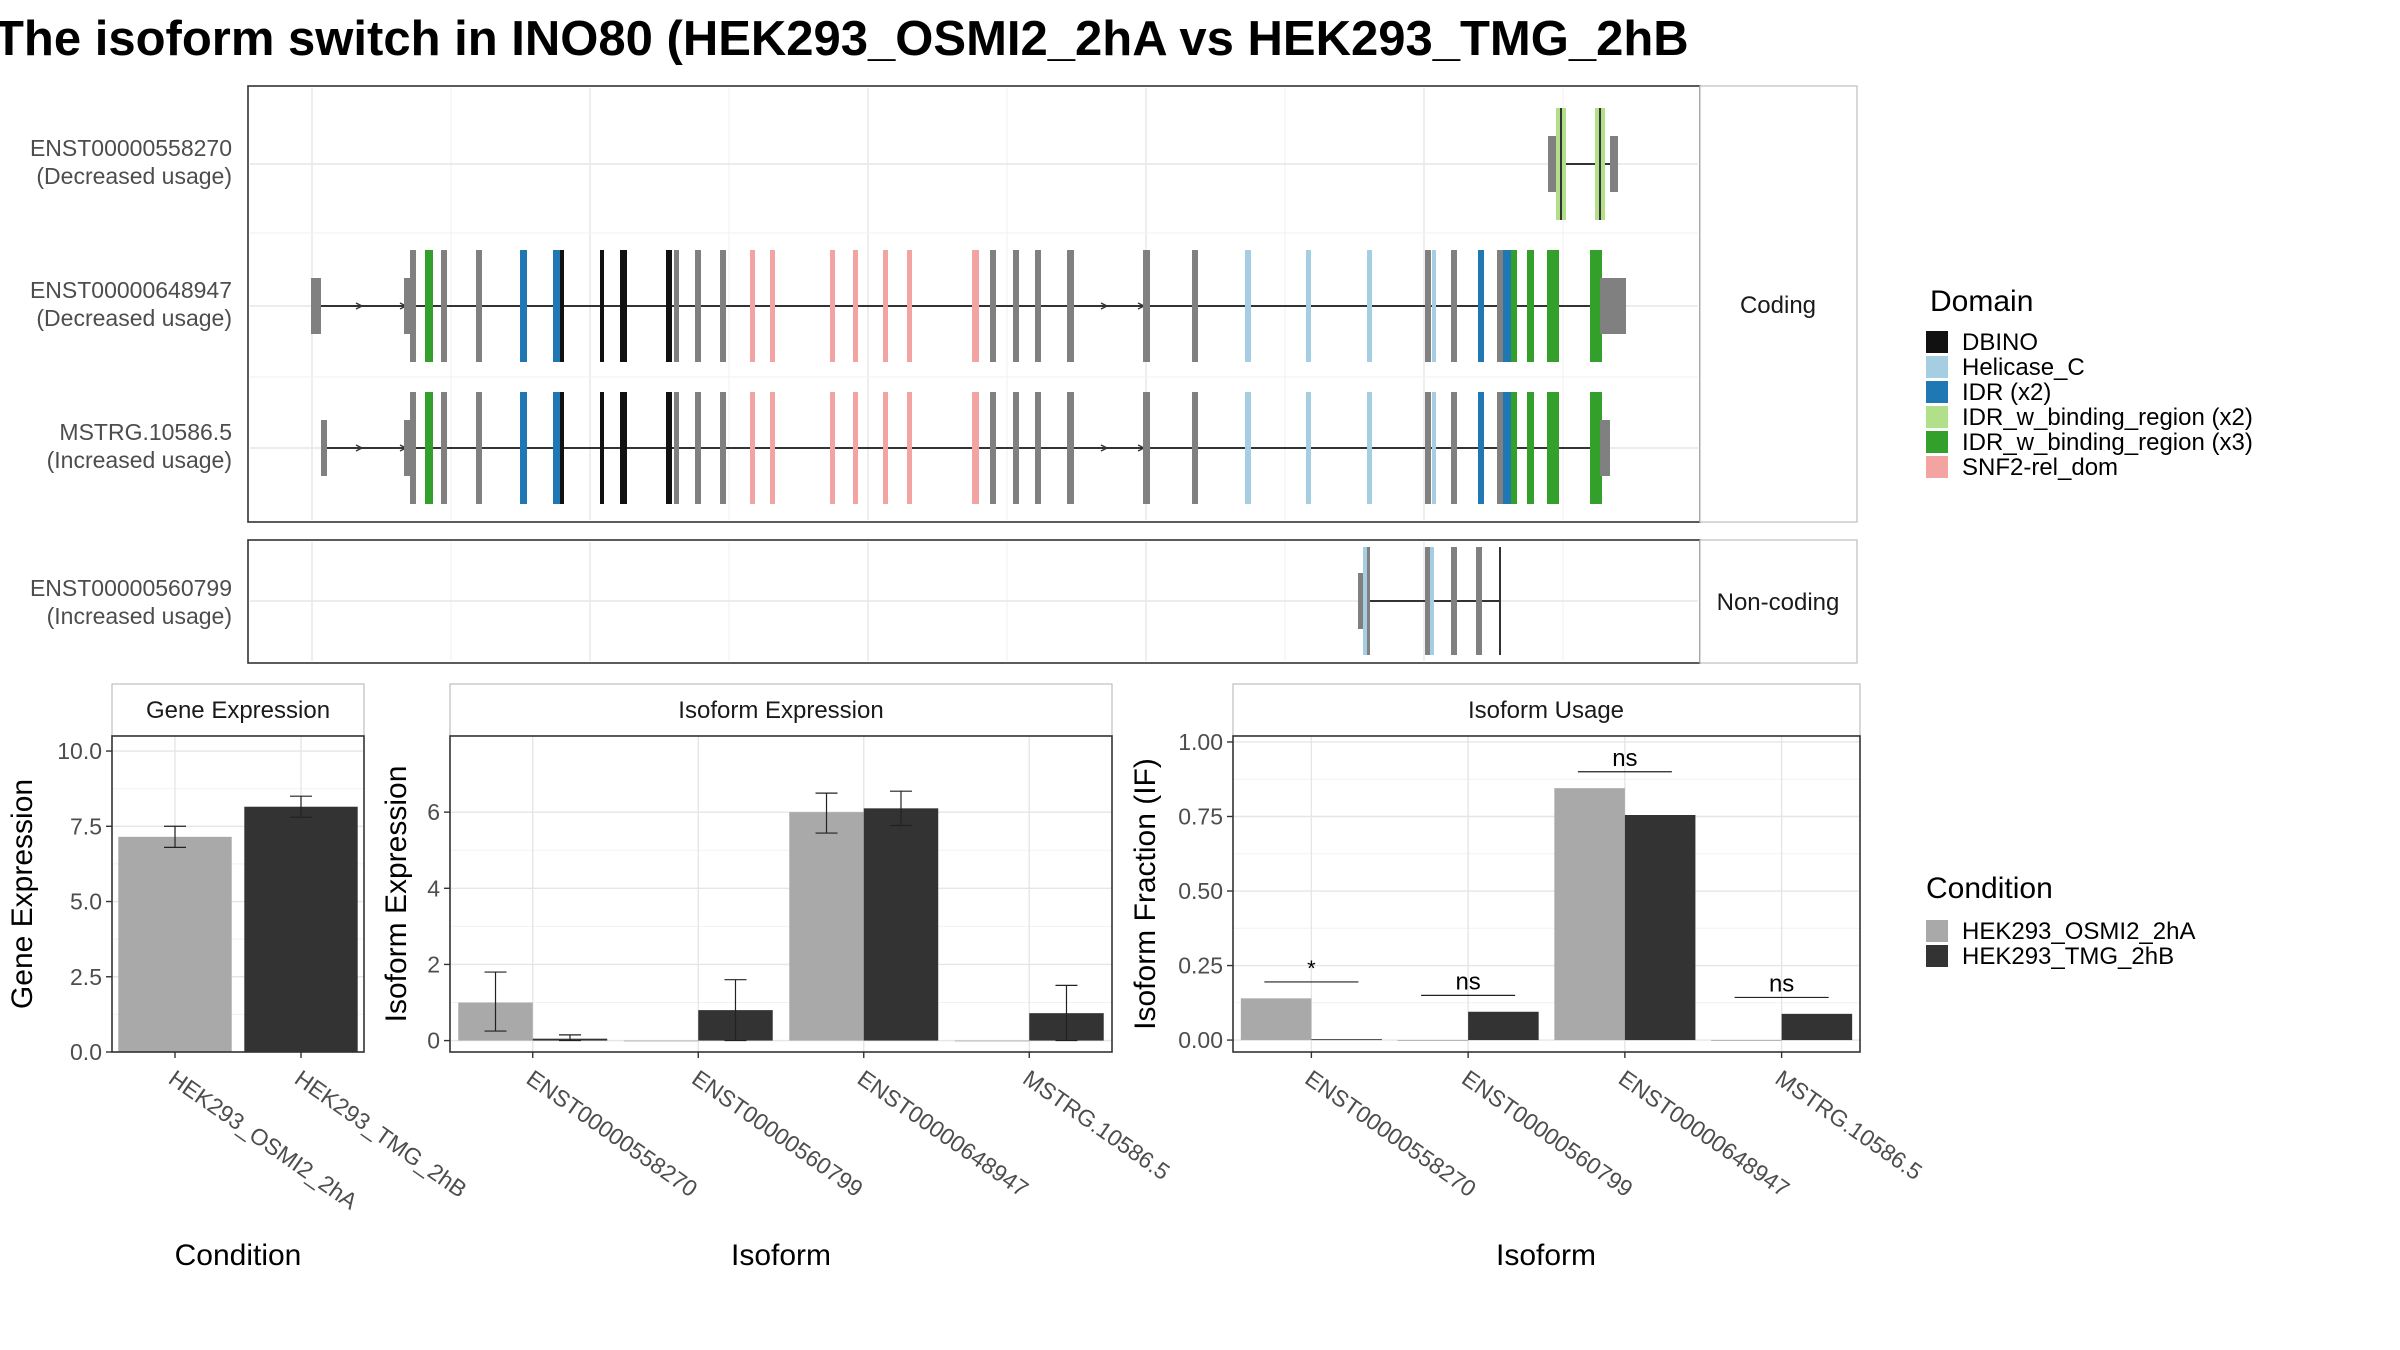  What do you see at coordinates (1937, 467) in the screenshot?
I see `legend-key-SNF2-rel-dom` at bounding box center [1937, 467].